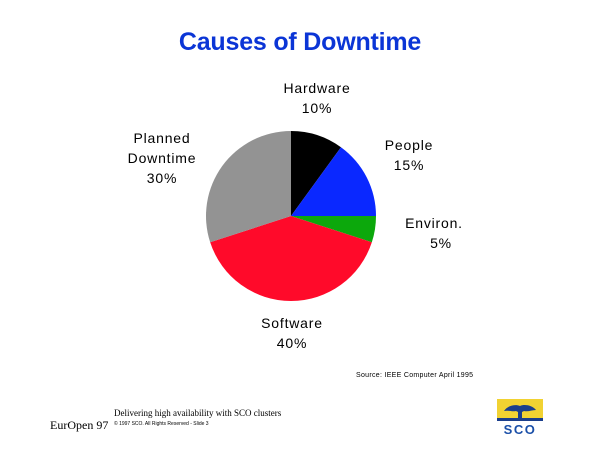  Describe the element at coordinates (317, 88) in the screenshot. I see `slice-label-hardware-name: Hardware` at that location.